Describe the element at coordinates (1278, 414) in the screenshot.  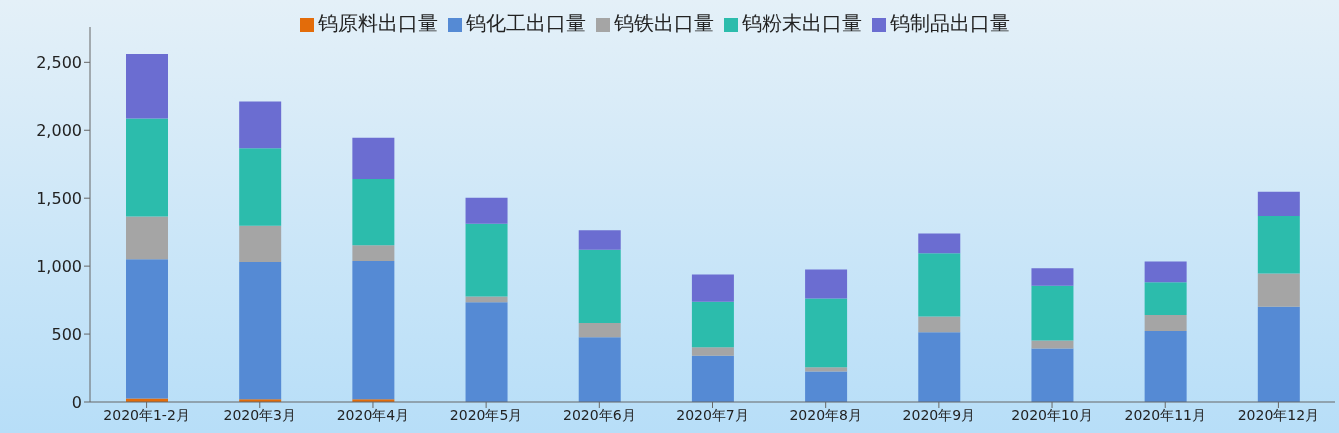
I see `x-tick-label: 2020年12月` at that location.